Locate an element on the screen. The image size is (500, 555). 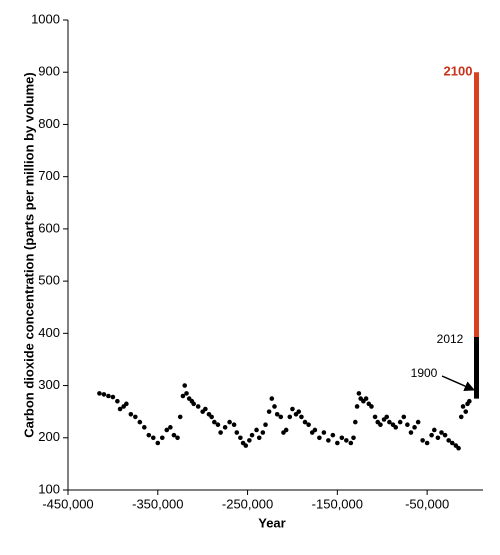
x-axis-label: Year is located at coordinates (271, 522).